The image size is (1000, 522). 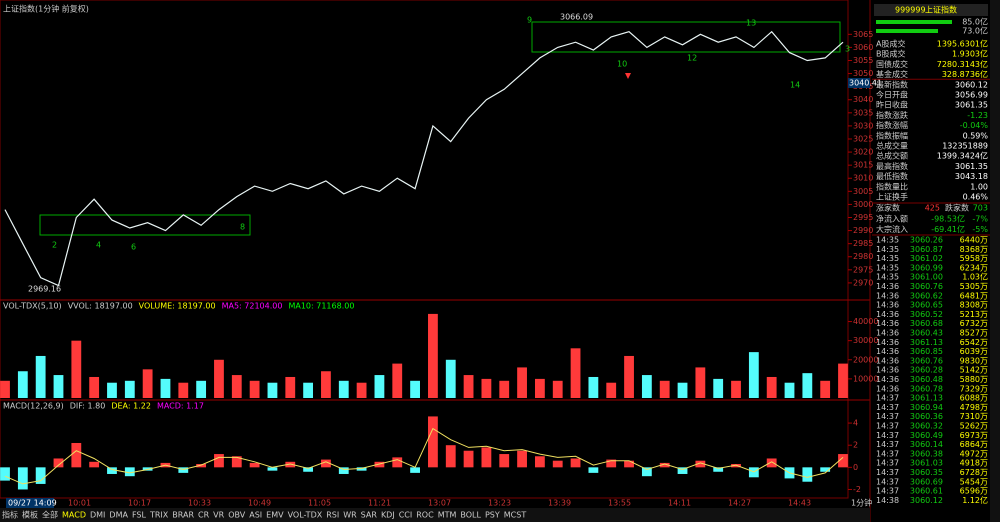 I want to click on annotation: 13, so click(x=751, y=23).